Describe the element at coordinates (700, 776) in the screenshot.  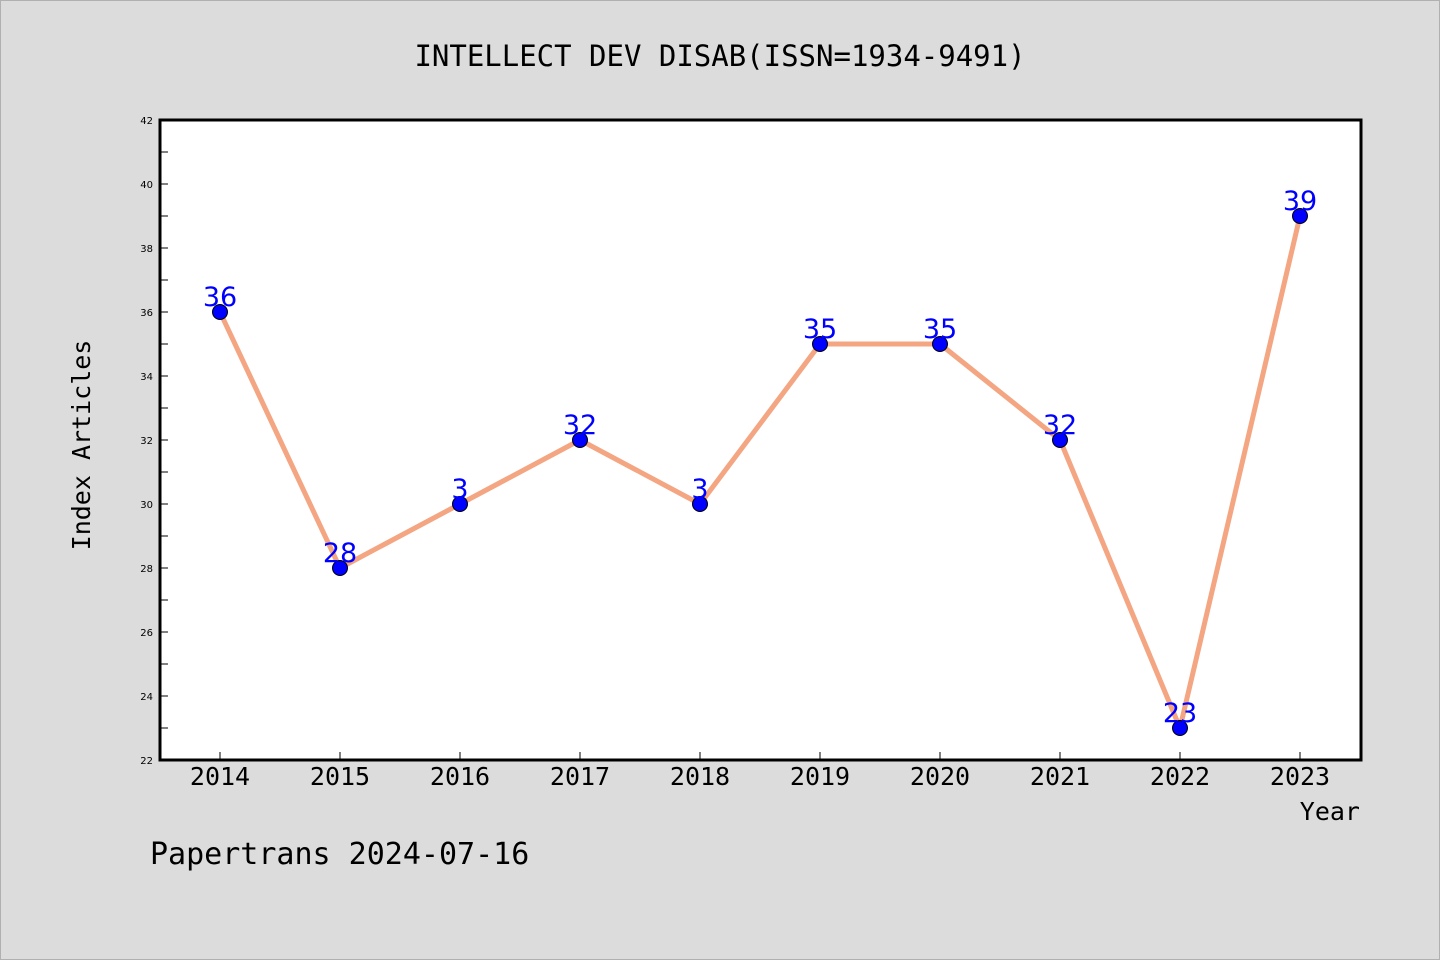
I see `x-tick-label: 2018` at that location.